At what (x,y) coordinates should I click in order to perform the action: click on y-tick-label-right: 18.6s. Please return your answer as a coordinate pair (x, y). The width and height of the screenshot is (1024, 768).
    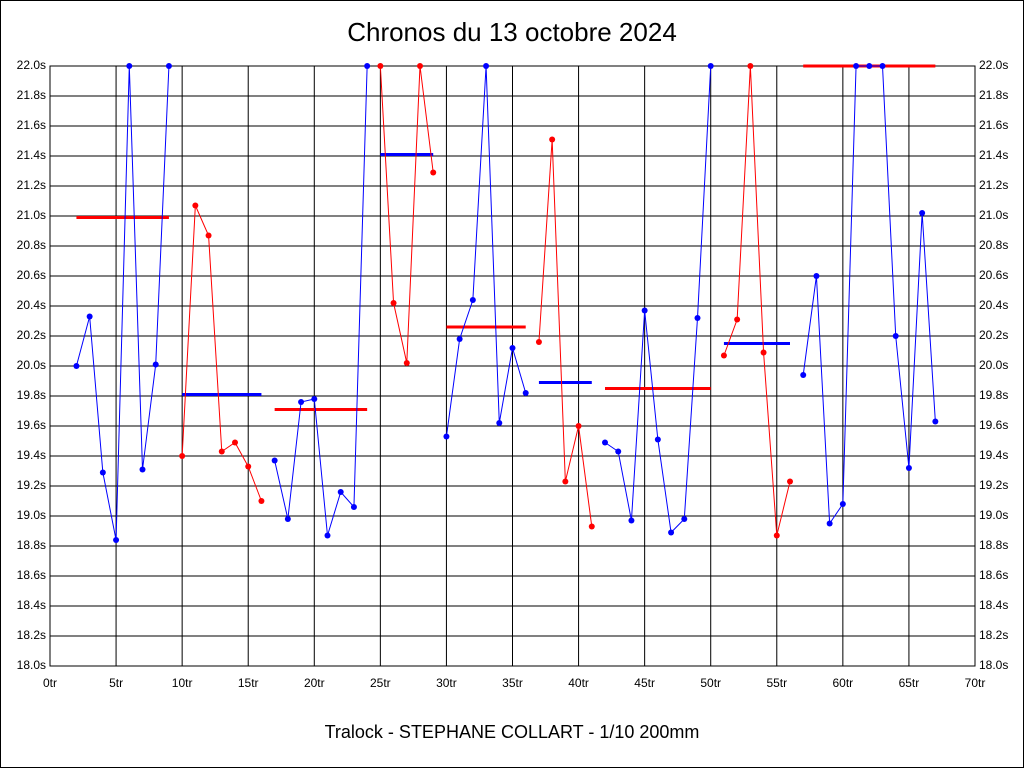
    Looking at the image, I should click on (993, 575).